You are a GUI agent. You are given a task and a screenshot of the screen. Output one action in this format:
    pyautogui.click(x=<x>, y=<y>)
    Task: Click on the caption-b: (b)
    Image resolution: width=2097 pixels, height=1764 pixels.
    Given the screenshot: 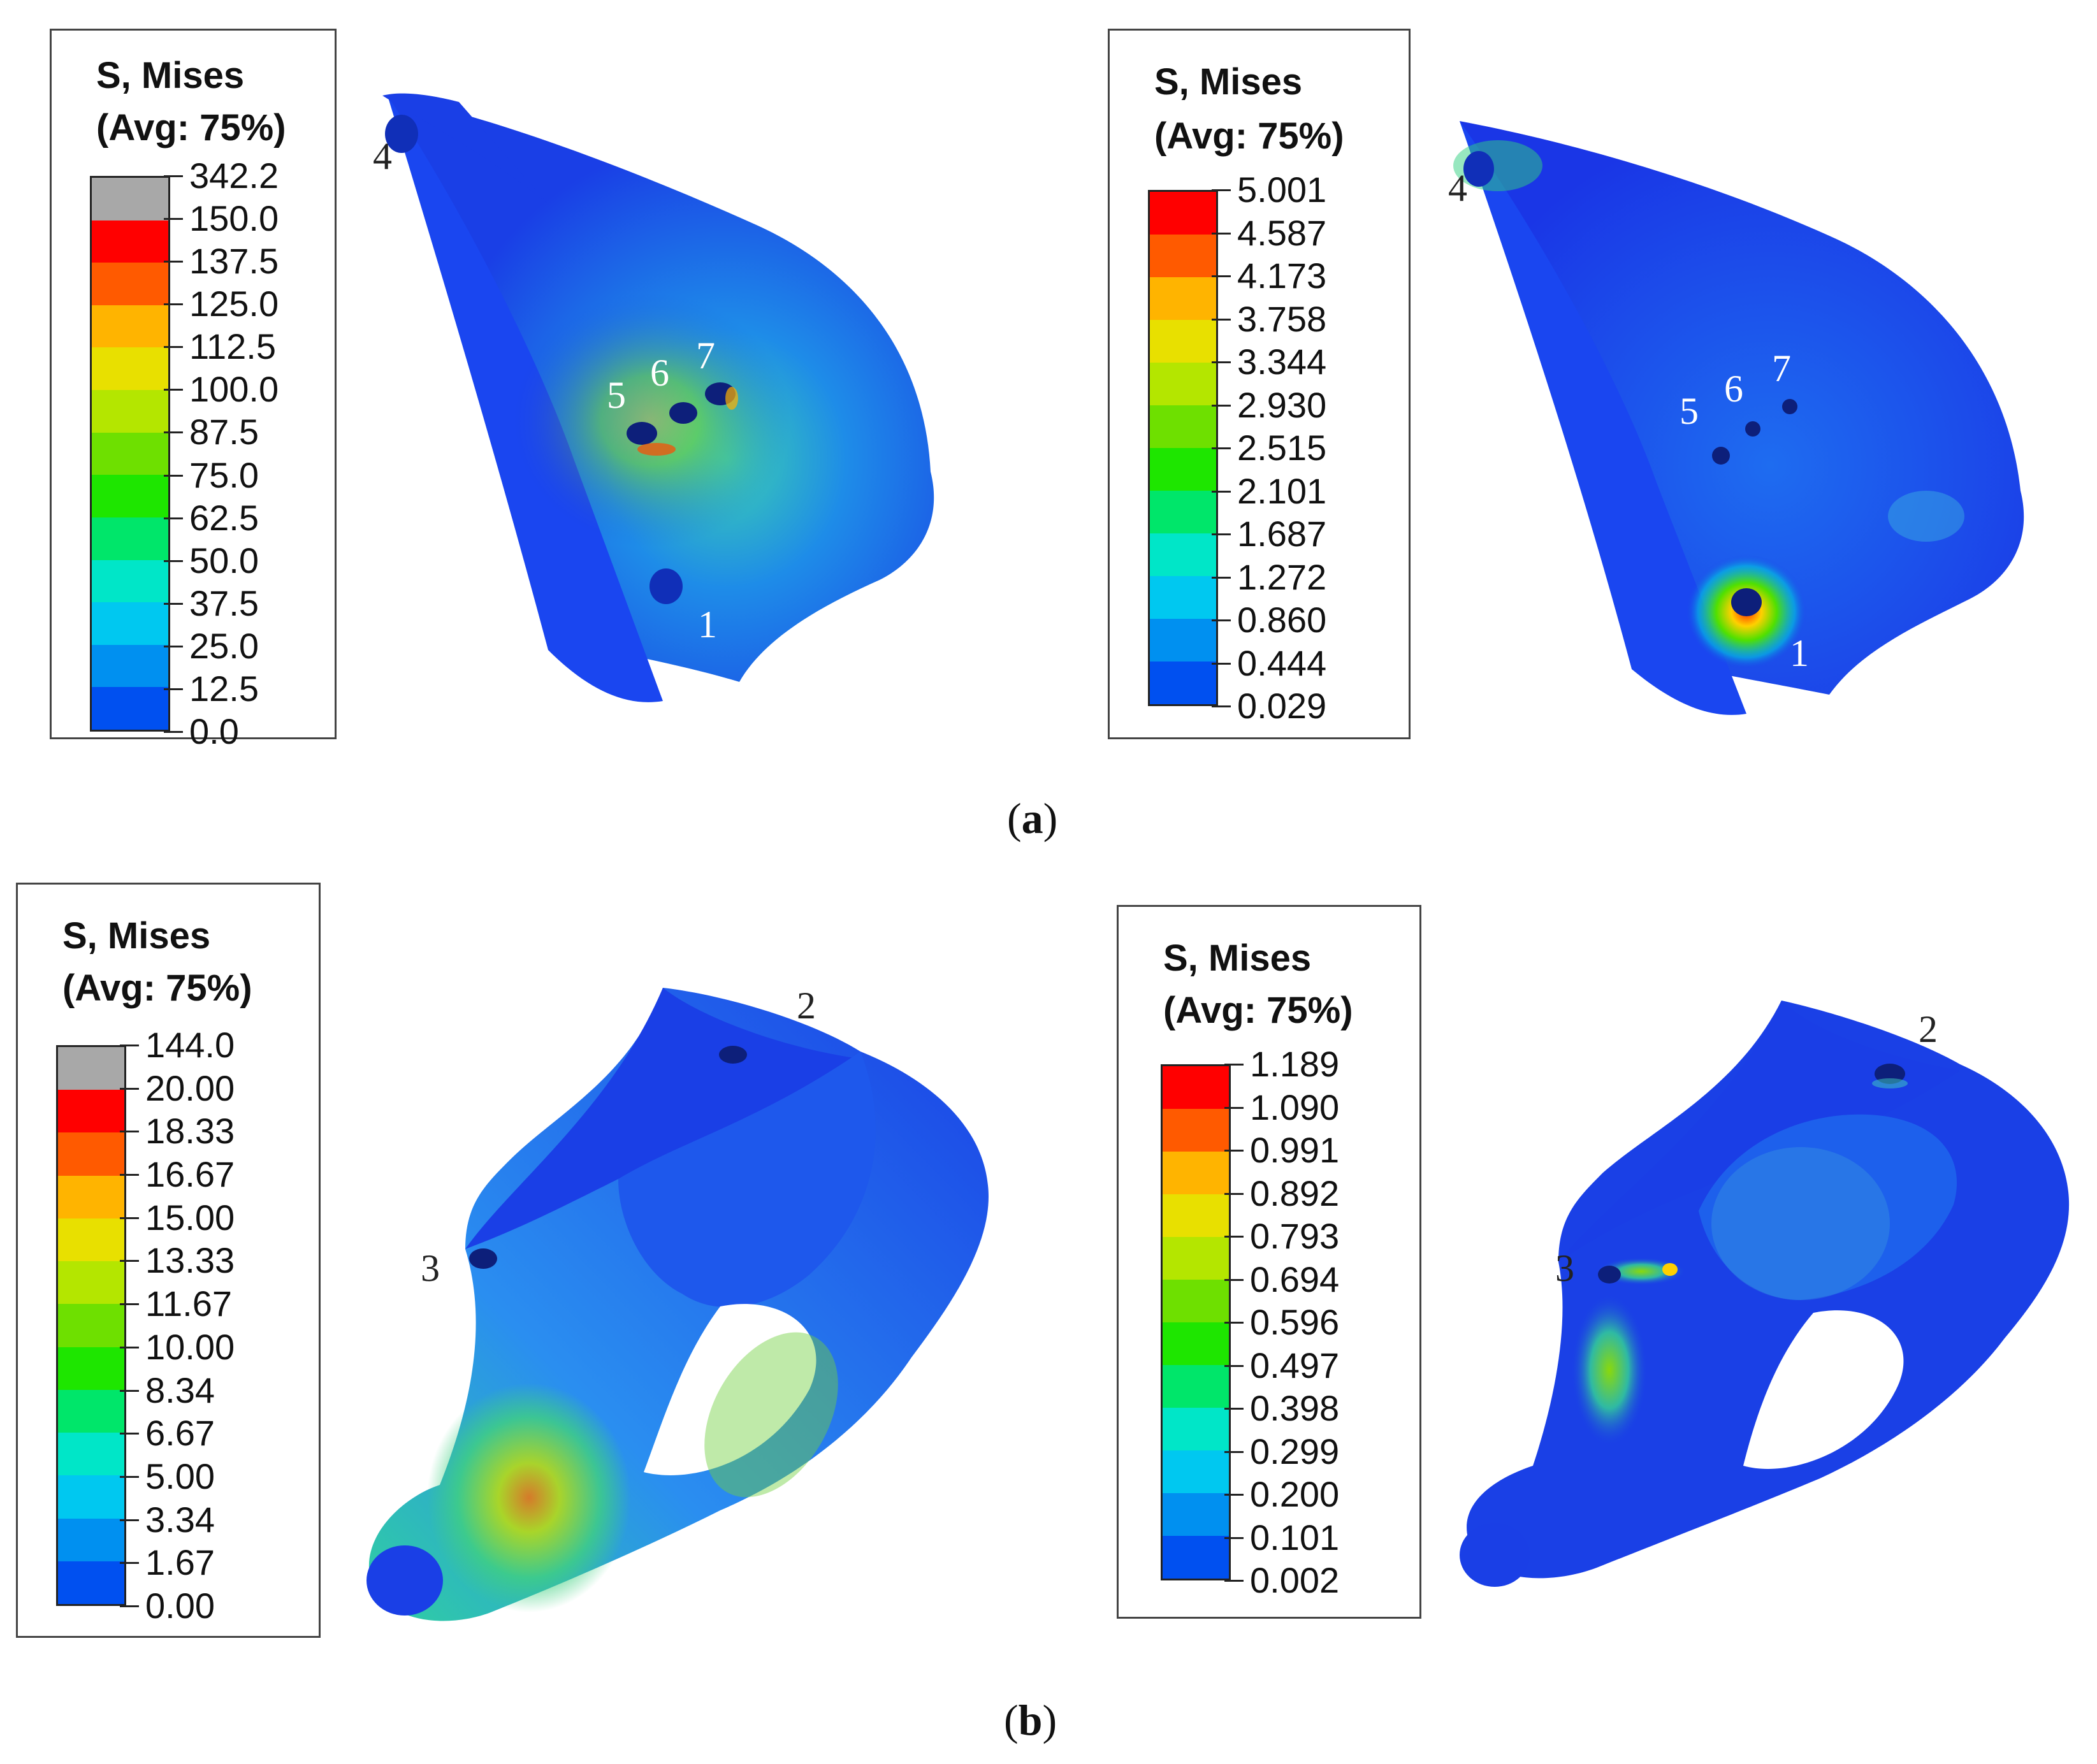 What is the action you would take?
    pyautogui.click(x=1030, y=1720)
    